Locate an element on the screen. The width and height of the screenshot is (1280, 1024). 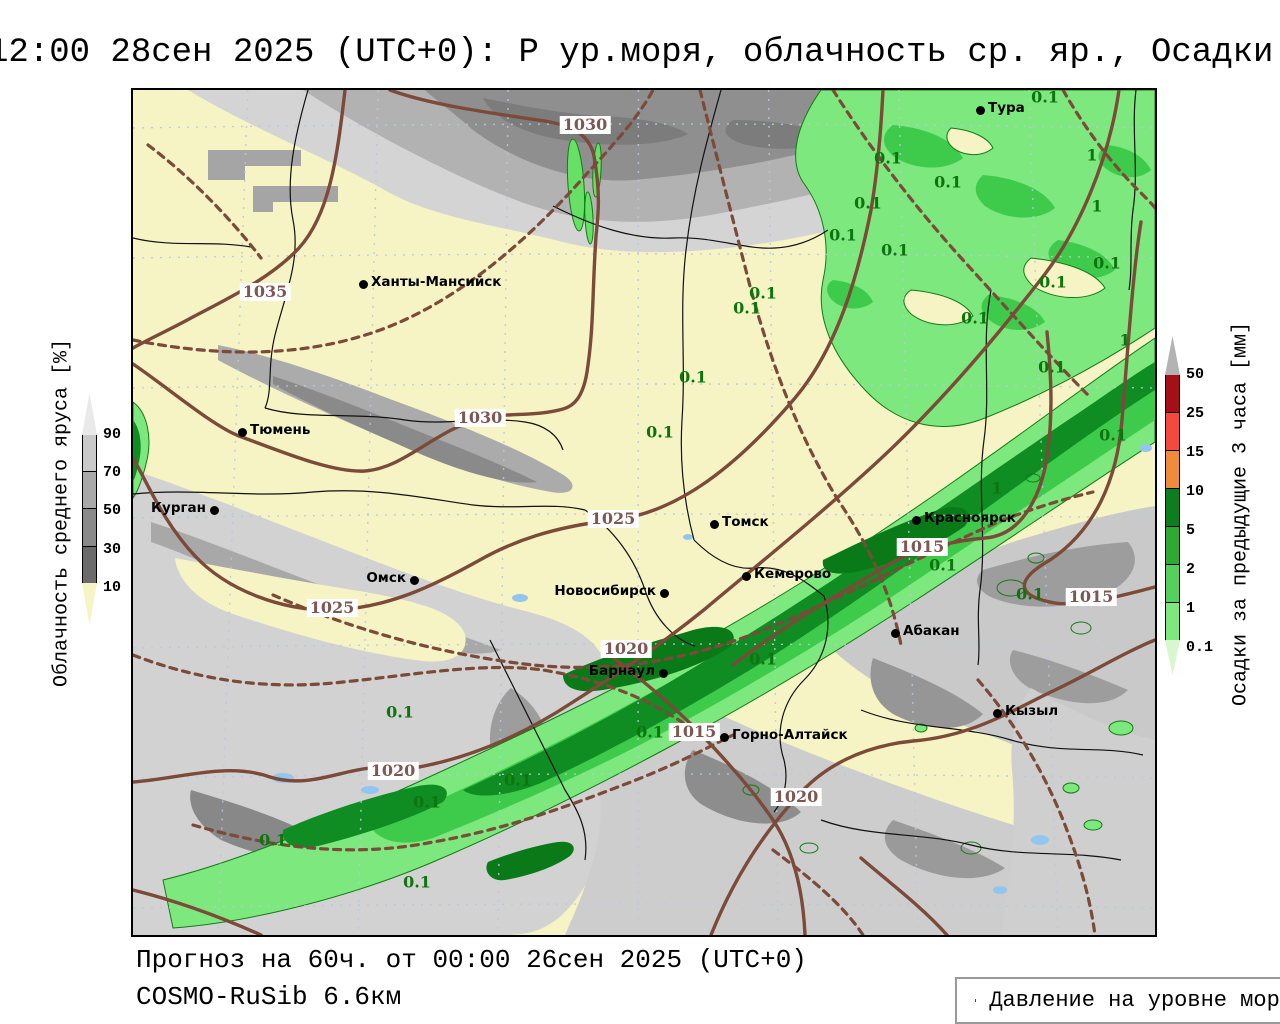
precip-colorbar-tick: 15 is located at coordinates (1195, 452).